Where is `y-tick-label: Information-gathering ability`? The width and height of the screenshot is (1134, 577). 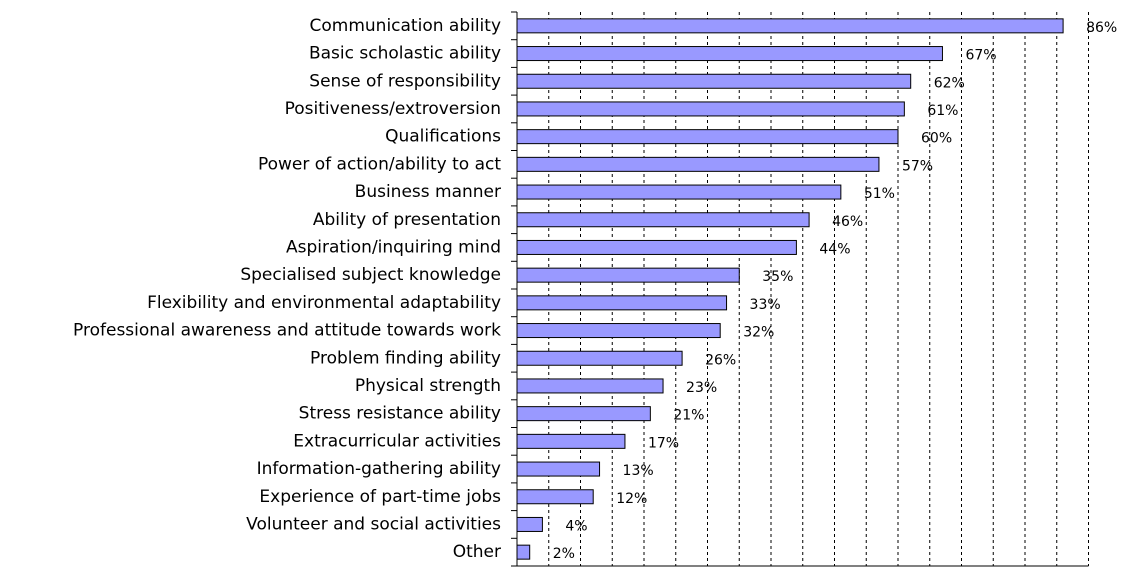 y-tick-label: Information-gathering ability is located at coordinates (379, 469).